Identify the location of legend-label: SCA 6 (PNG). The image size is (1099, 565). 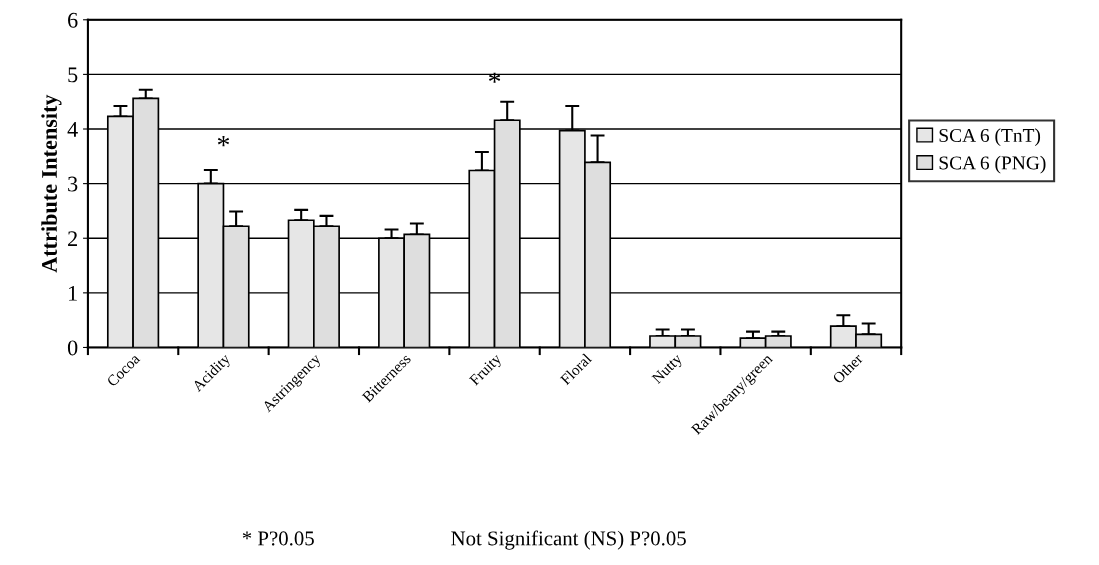
(992, 164).